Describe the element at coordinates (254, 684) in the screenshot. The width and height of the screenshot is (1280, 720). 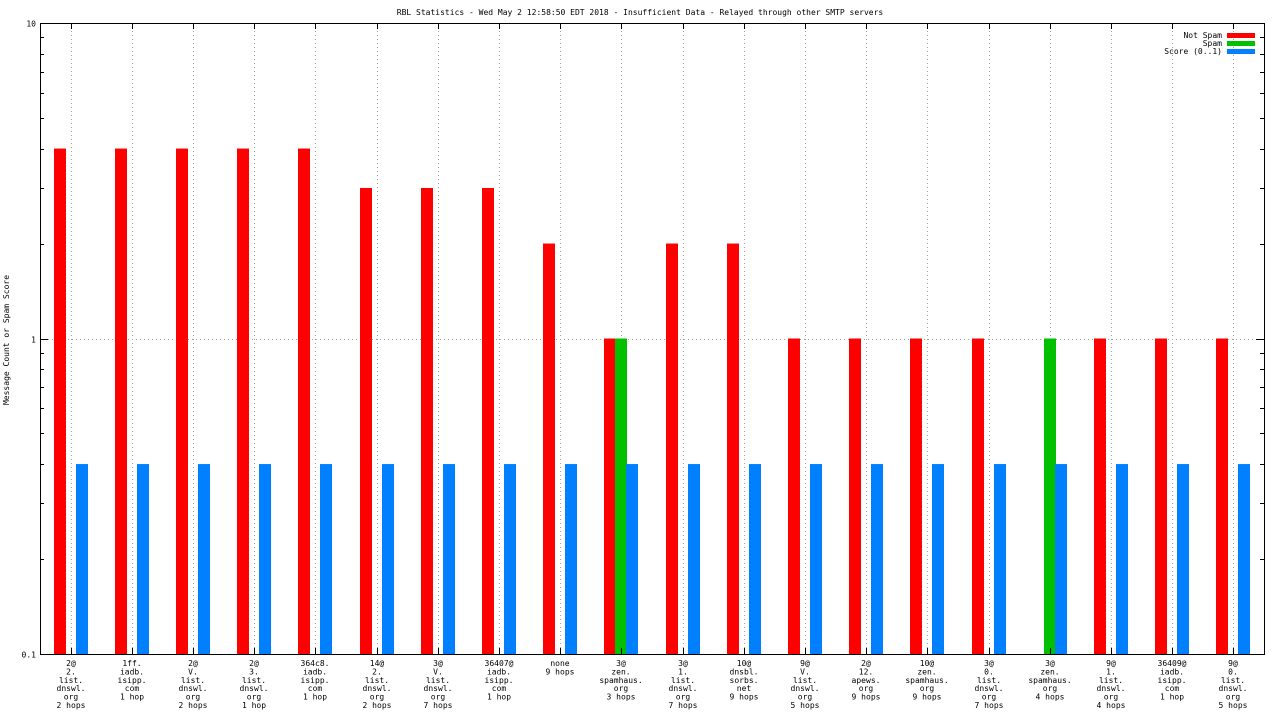
I see `x-tick-label: 2@ 3. list. dnswl. org 1 hop` at that location.